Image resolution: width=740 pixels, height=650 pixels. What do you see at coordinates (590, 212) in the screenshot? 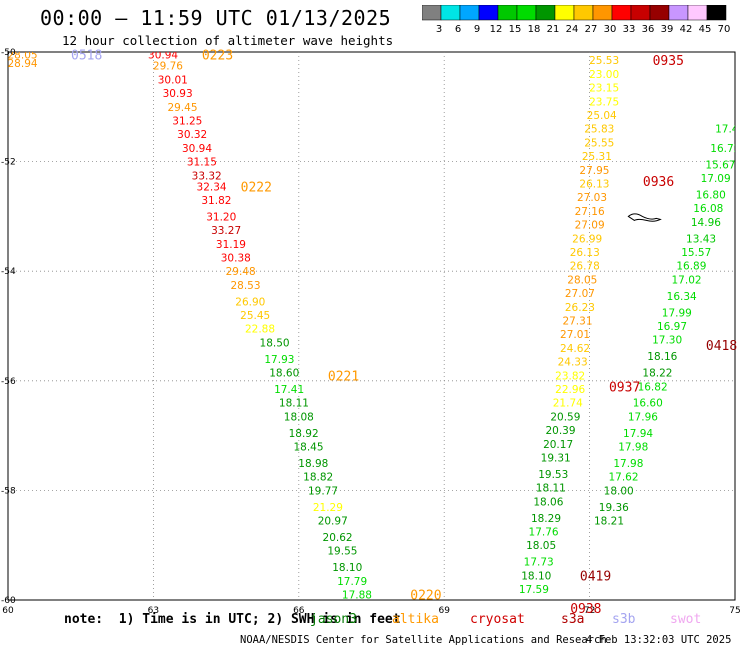
I see `swh-data-label: 27.16` at bounding box center [590, 212].